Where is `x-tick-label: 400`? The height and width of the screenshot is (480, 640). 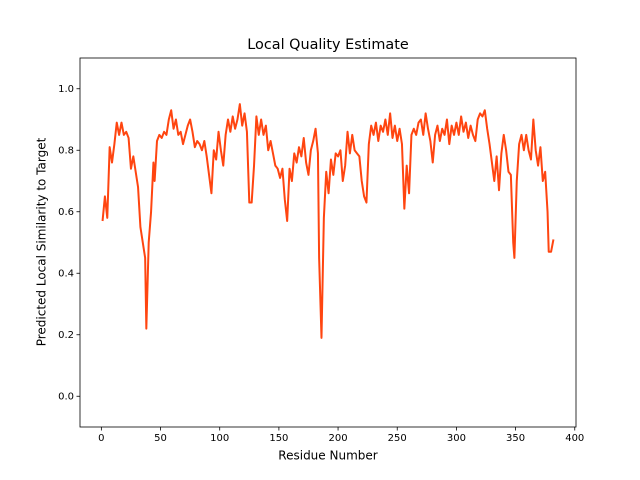 x-tick-label: 400 is located at coordinates (574, 438).